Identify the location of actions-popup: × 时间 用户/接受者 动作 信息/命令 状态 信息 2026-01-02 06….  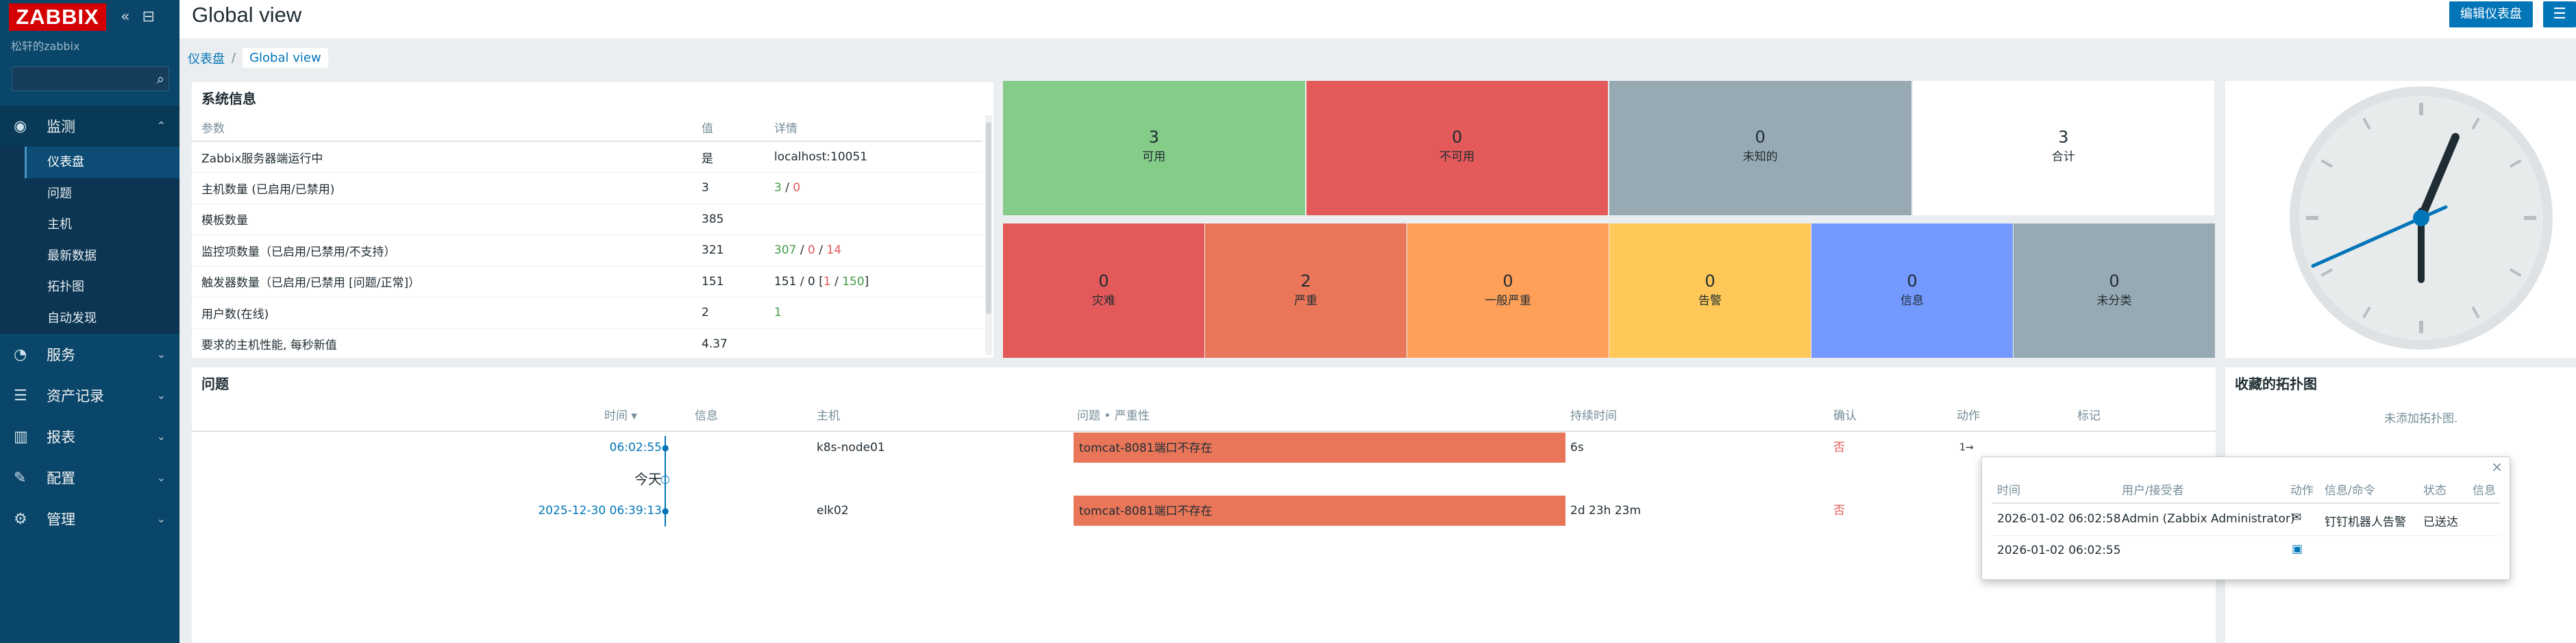
(2245, 518).